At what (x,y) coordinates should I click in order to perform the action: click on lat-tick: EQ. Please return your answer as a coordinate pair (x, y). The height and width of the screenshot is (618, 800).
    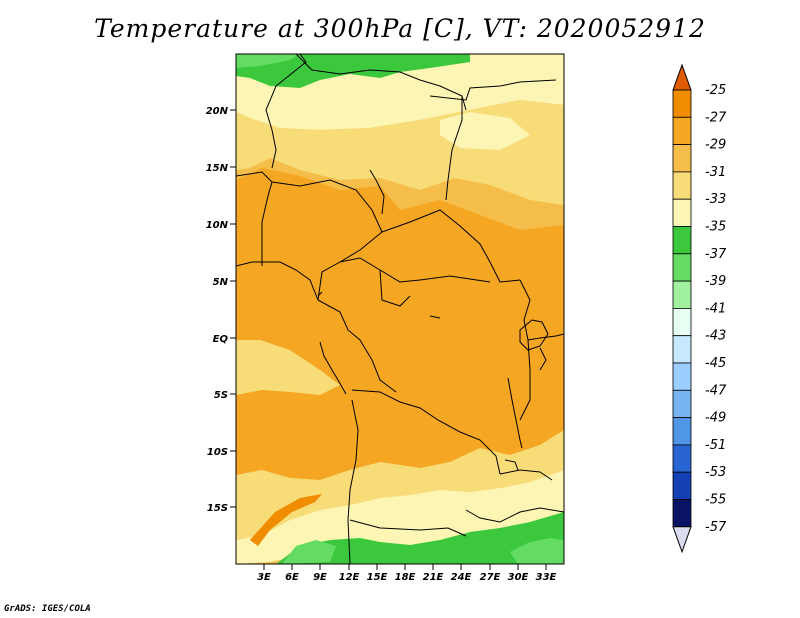
    Looking at the image, I should click on (224, 339).